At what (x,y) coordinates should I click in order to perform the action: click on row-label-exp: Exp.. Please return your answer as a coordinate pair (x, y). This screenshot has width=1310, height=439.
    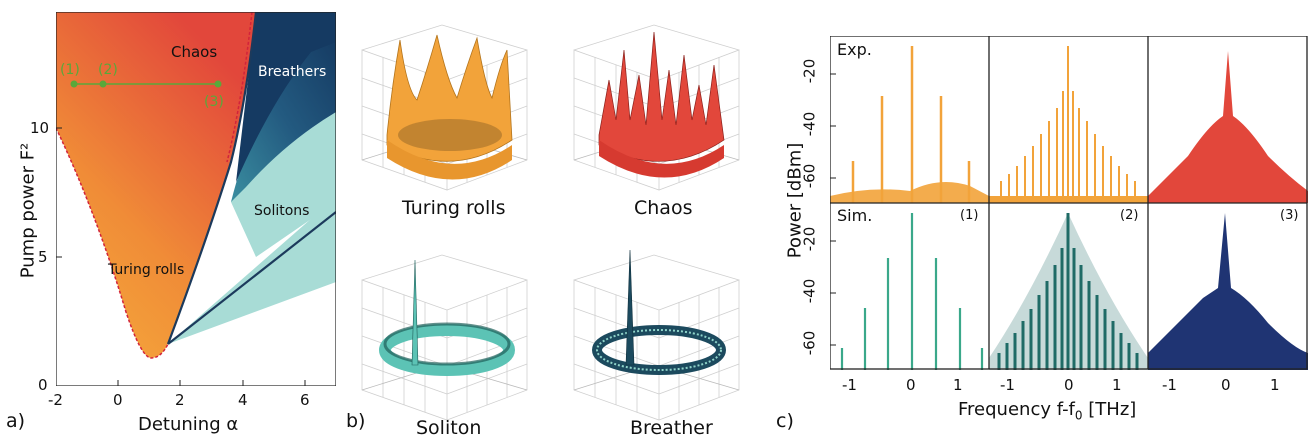
    Looking at the image, I should click on (854, 49).